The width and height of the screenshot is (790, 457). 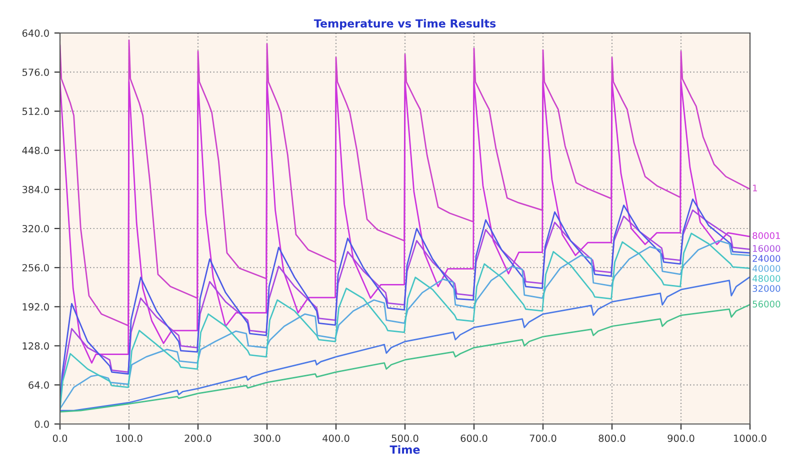 What do you see at coordinates (41, 424) in the screenshot?
I see `y-tick-label: 0.0` at bounding box center [41, 424].